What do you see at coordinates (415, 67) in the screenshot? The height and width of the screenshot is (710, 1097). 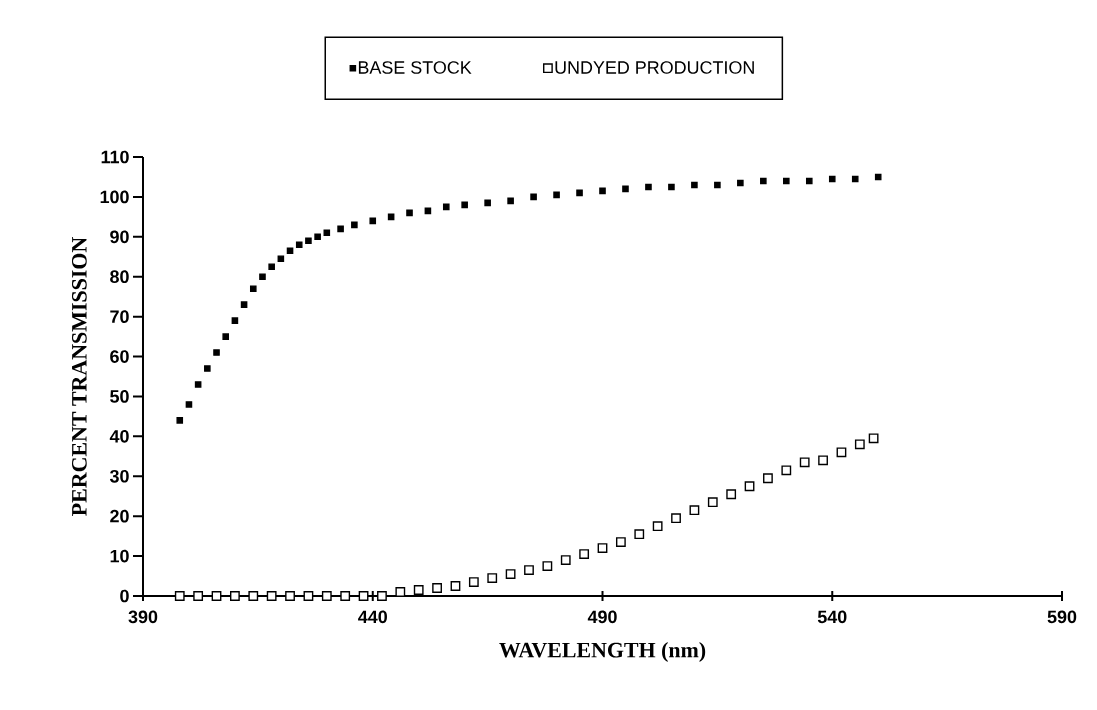 I see `legend-label: BASE STOCK` at bounding box center [415, 67].